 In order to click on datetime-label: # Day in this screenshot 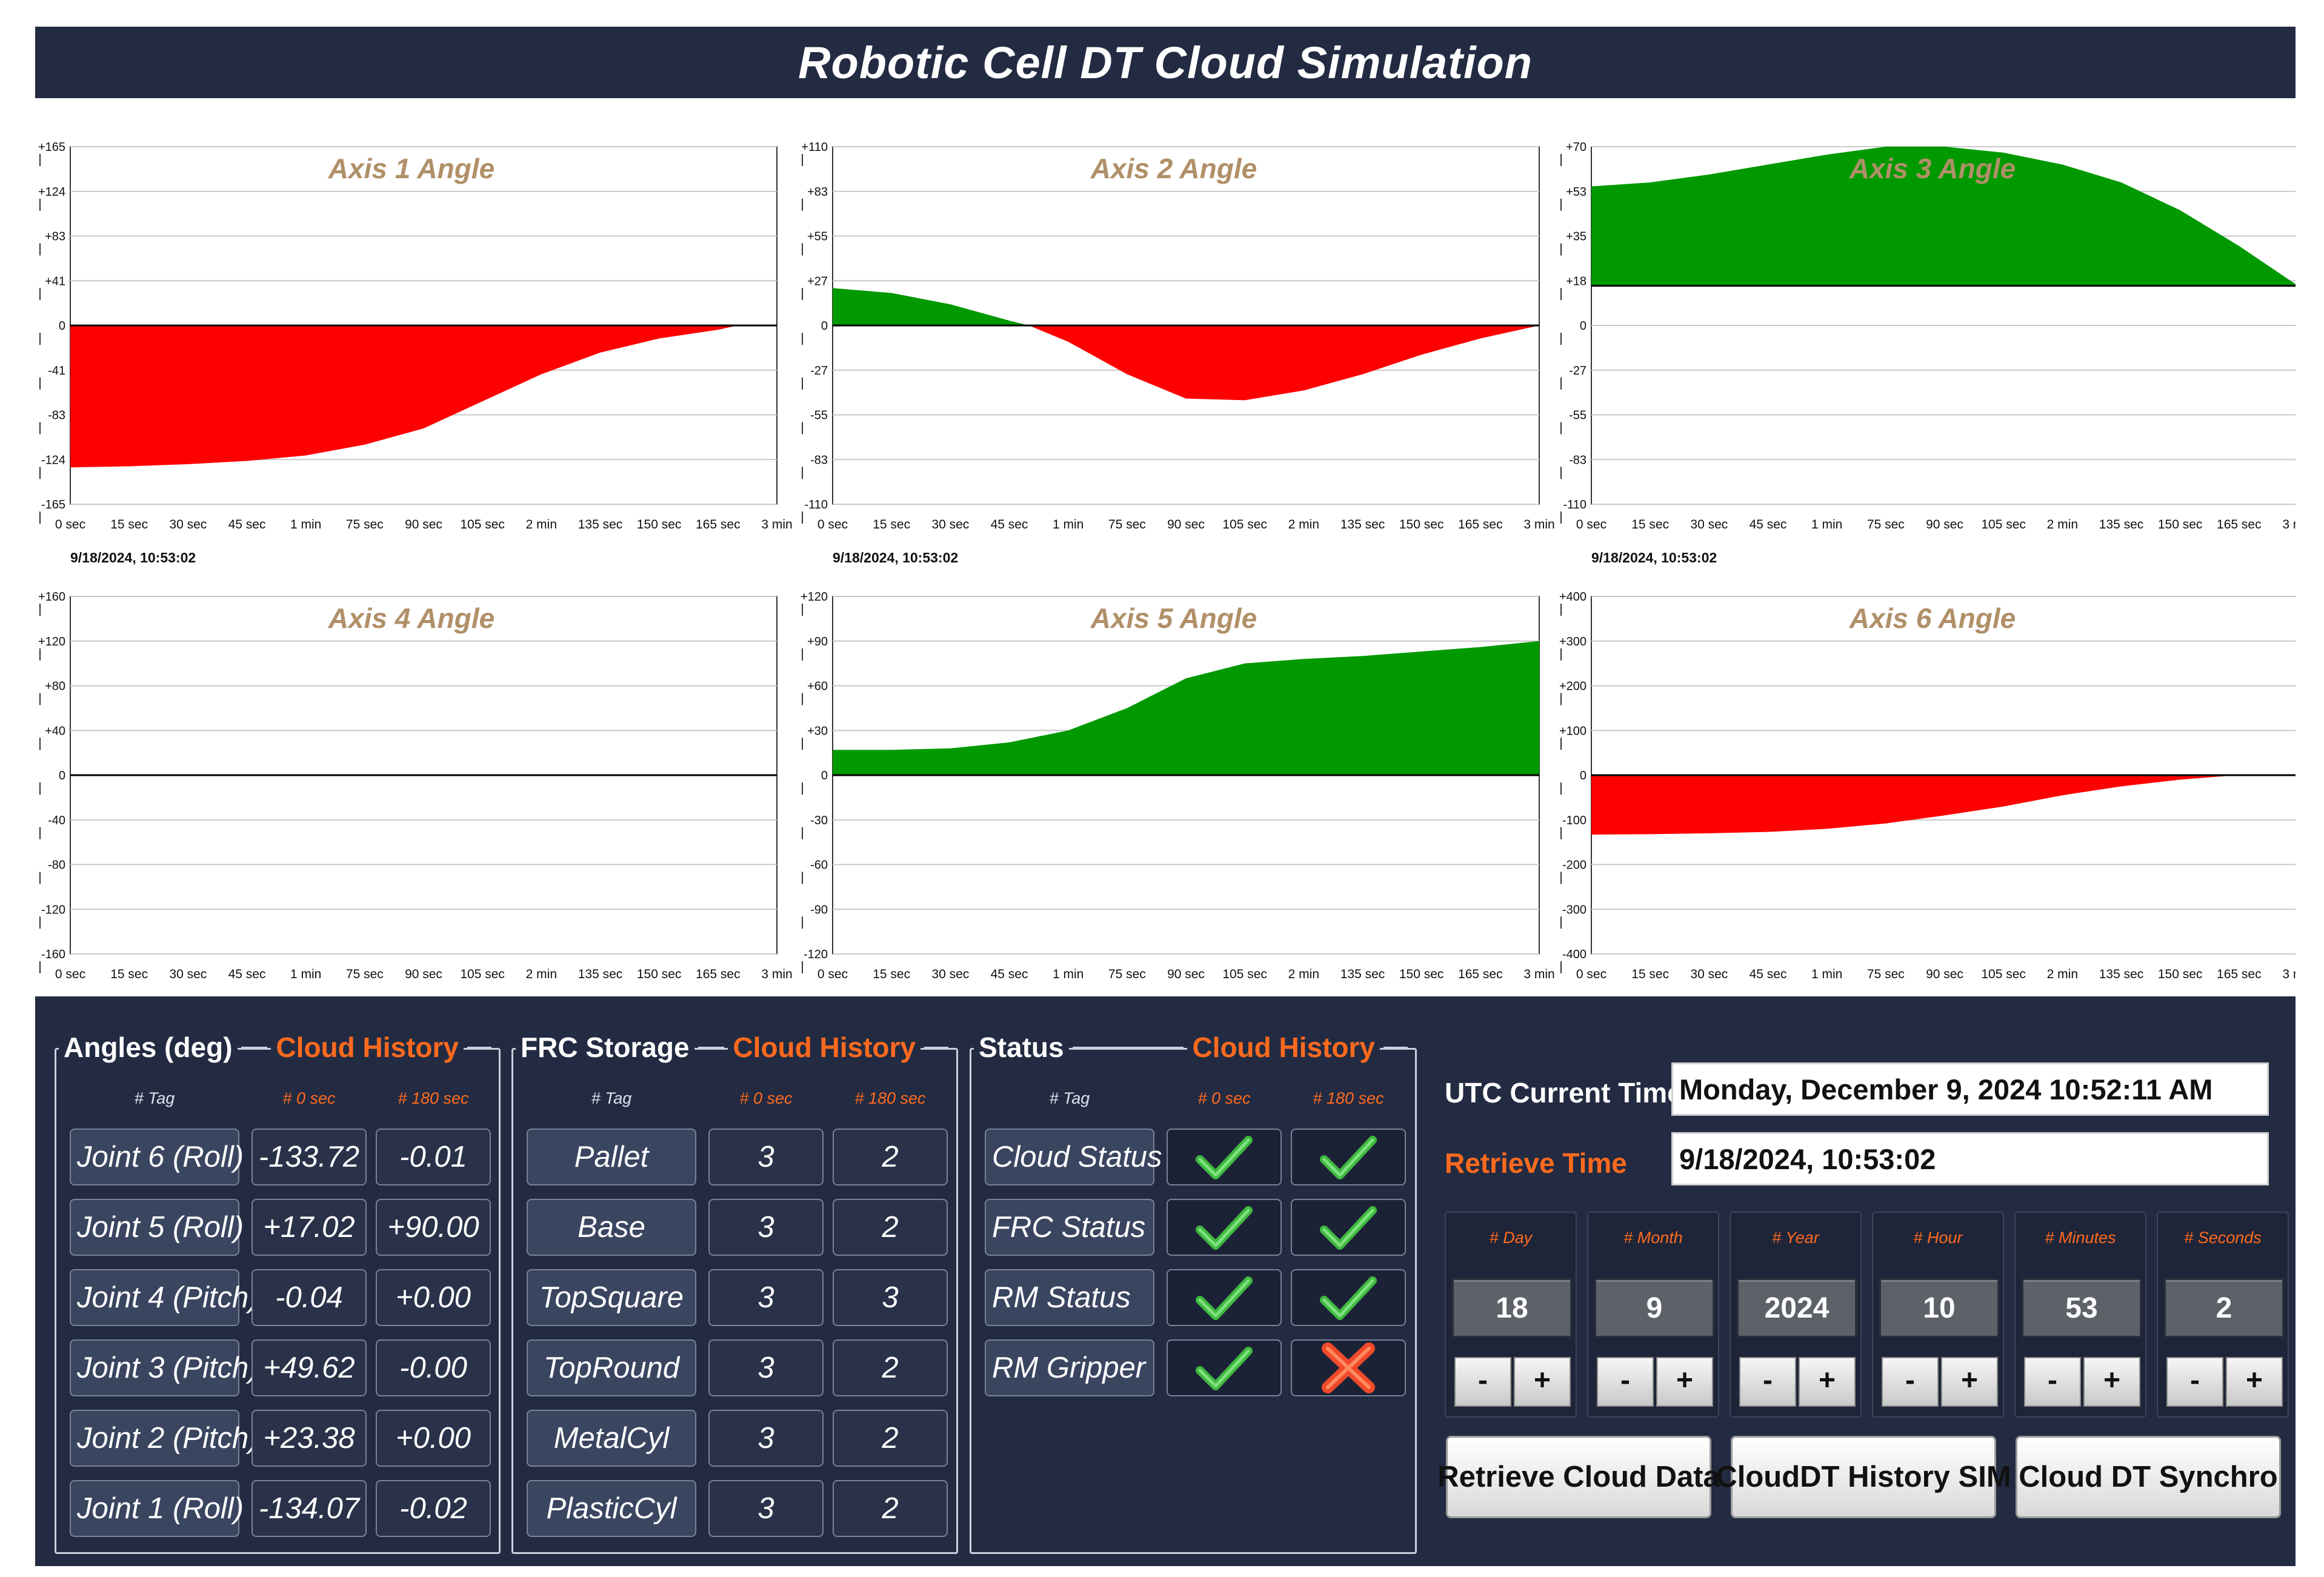, I will do `click(1511, 1238)`.